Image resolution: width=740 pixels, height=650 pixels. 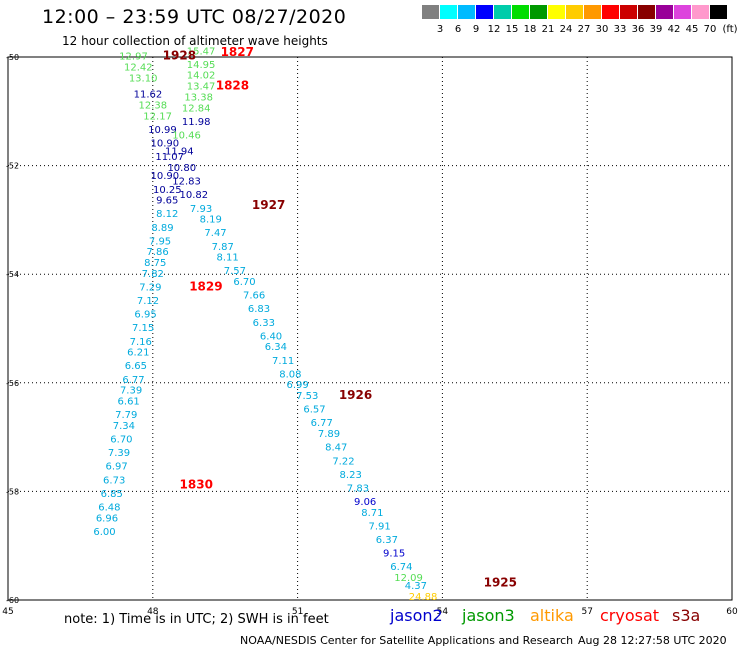 I want to click on pass-number-label: 1827, so click(x=237, y=52).